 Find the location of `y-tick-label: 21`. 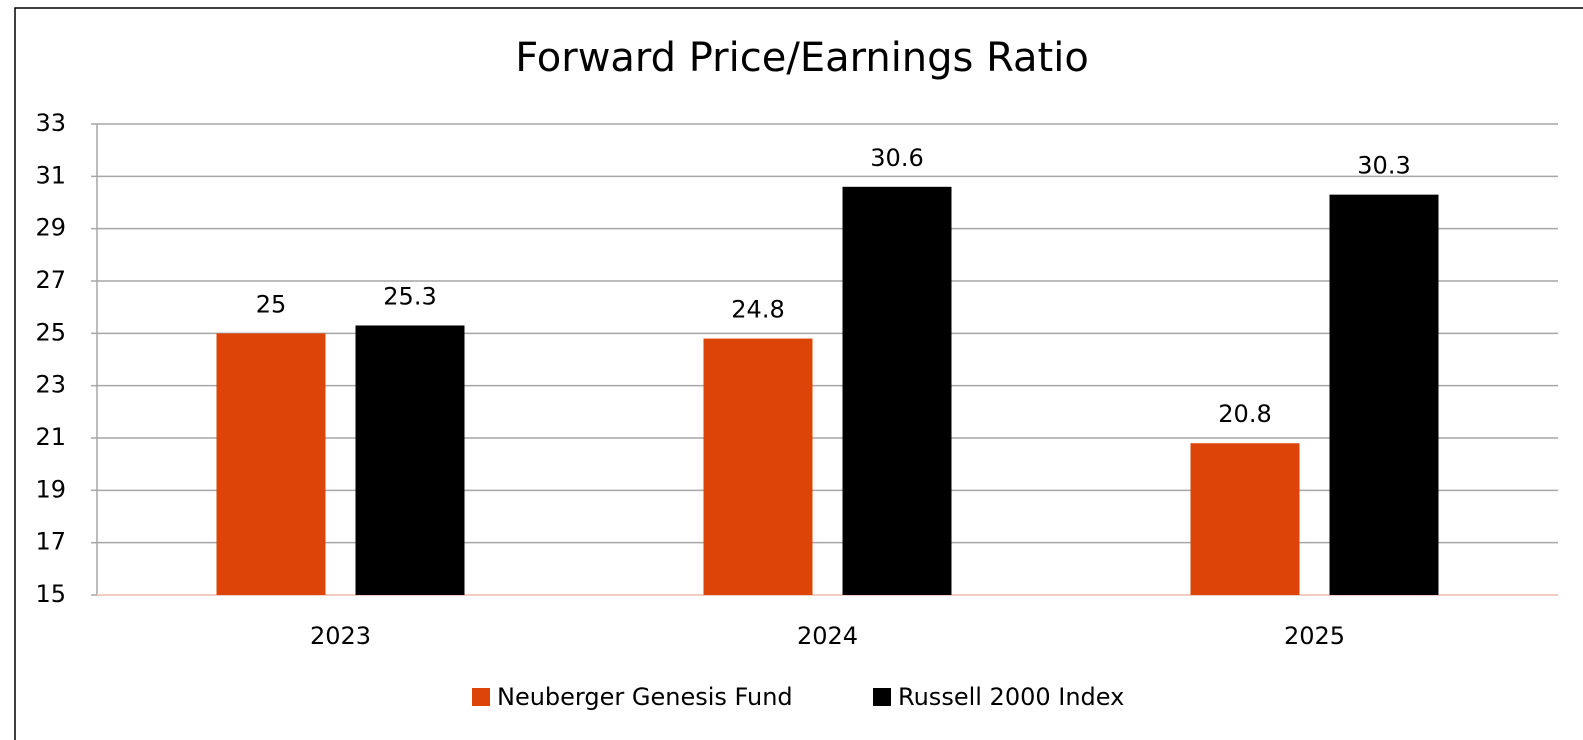

y-tick-label: 21 is located at coordinates (50, 437).